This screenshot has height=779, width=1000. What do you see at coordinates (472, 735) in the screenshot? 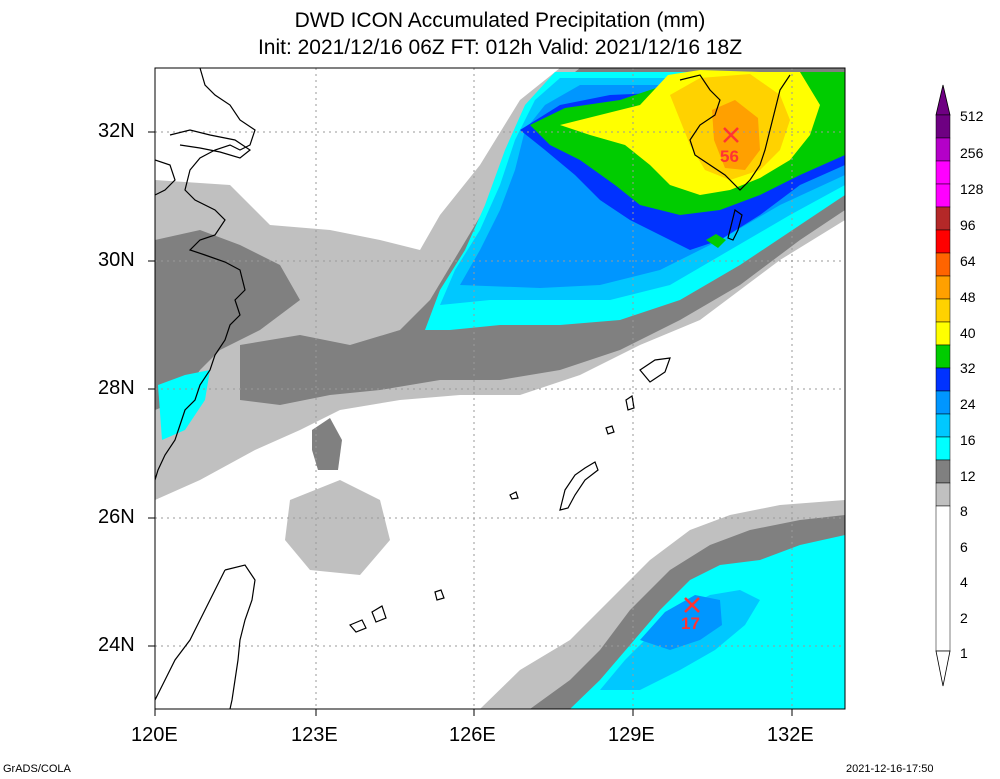
I see `lon-label-126e: 126E` at bounding box center [472, 735].